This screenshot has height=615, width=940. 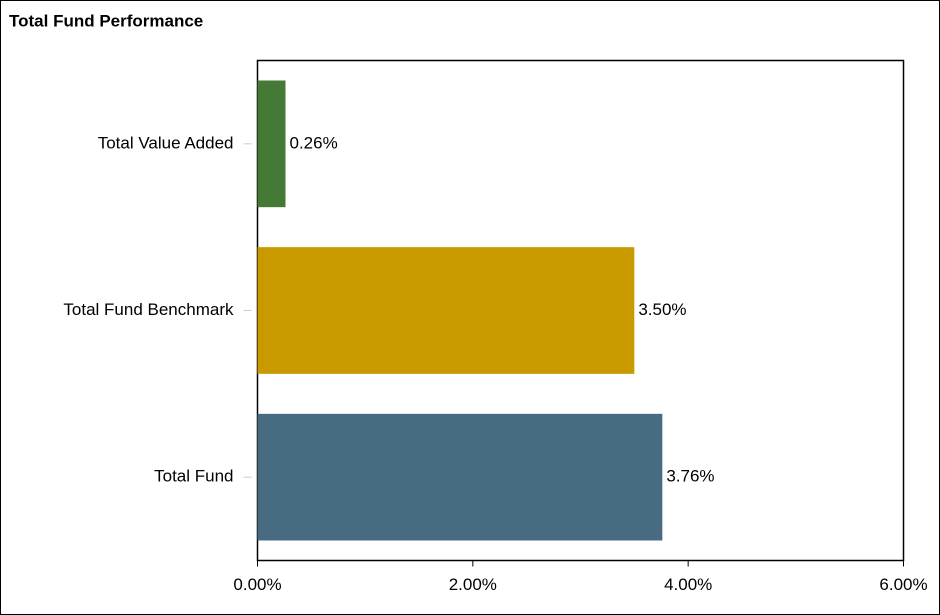 I want to click on y-tick-label: Total Fund, so click(x=193, y=476).